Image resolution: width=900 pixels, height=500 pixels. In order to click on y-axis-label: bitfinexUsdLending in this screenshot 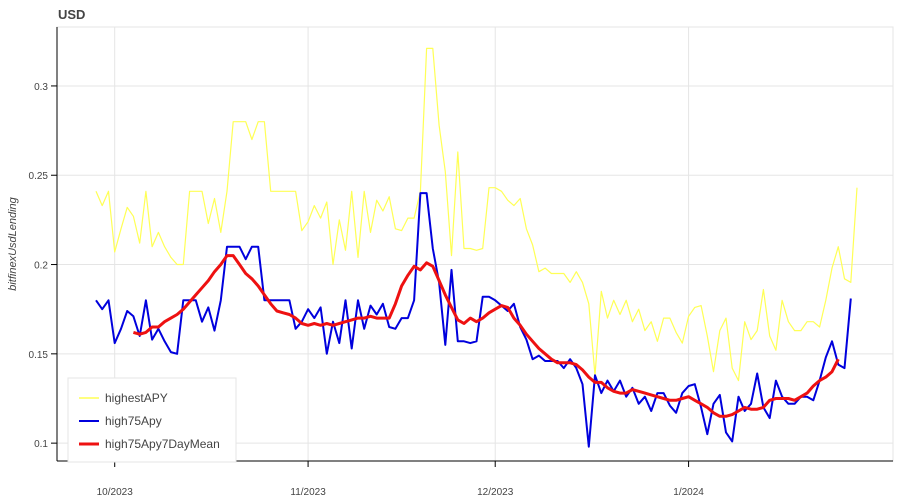, I will do `click(13, 243)`.